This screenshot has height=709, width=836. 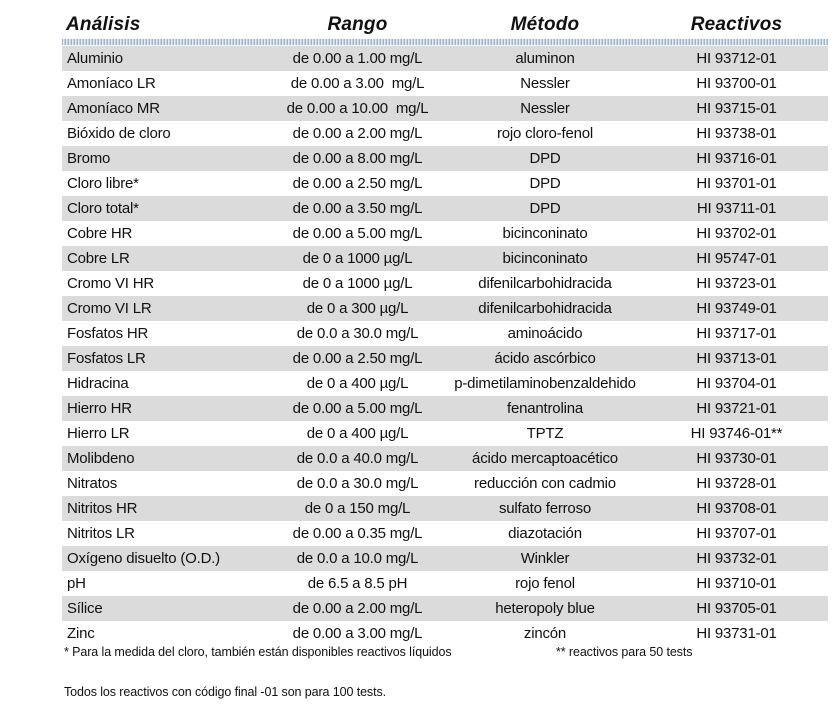 What do you see at coordinates (101, 533) in the screenshot?
I see `analysis-cell: Nitritos LR` at bounding box center [101, 533].